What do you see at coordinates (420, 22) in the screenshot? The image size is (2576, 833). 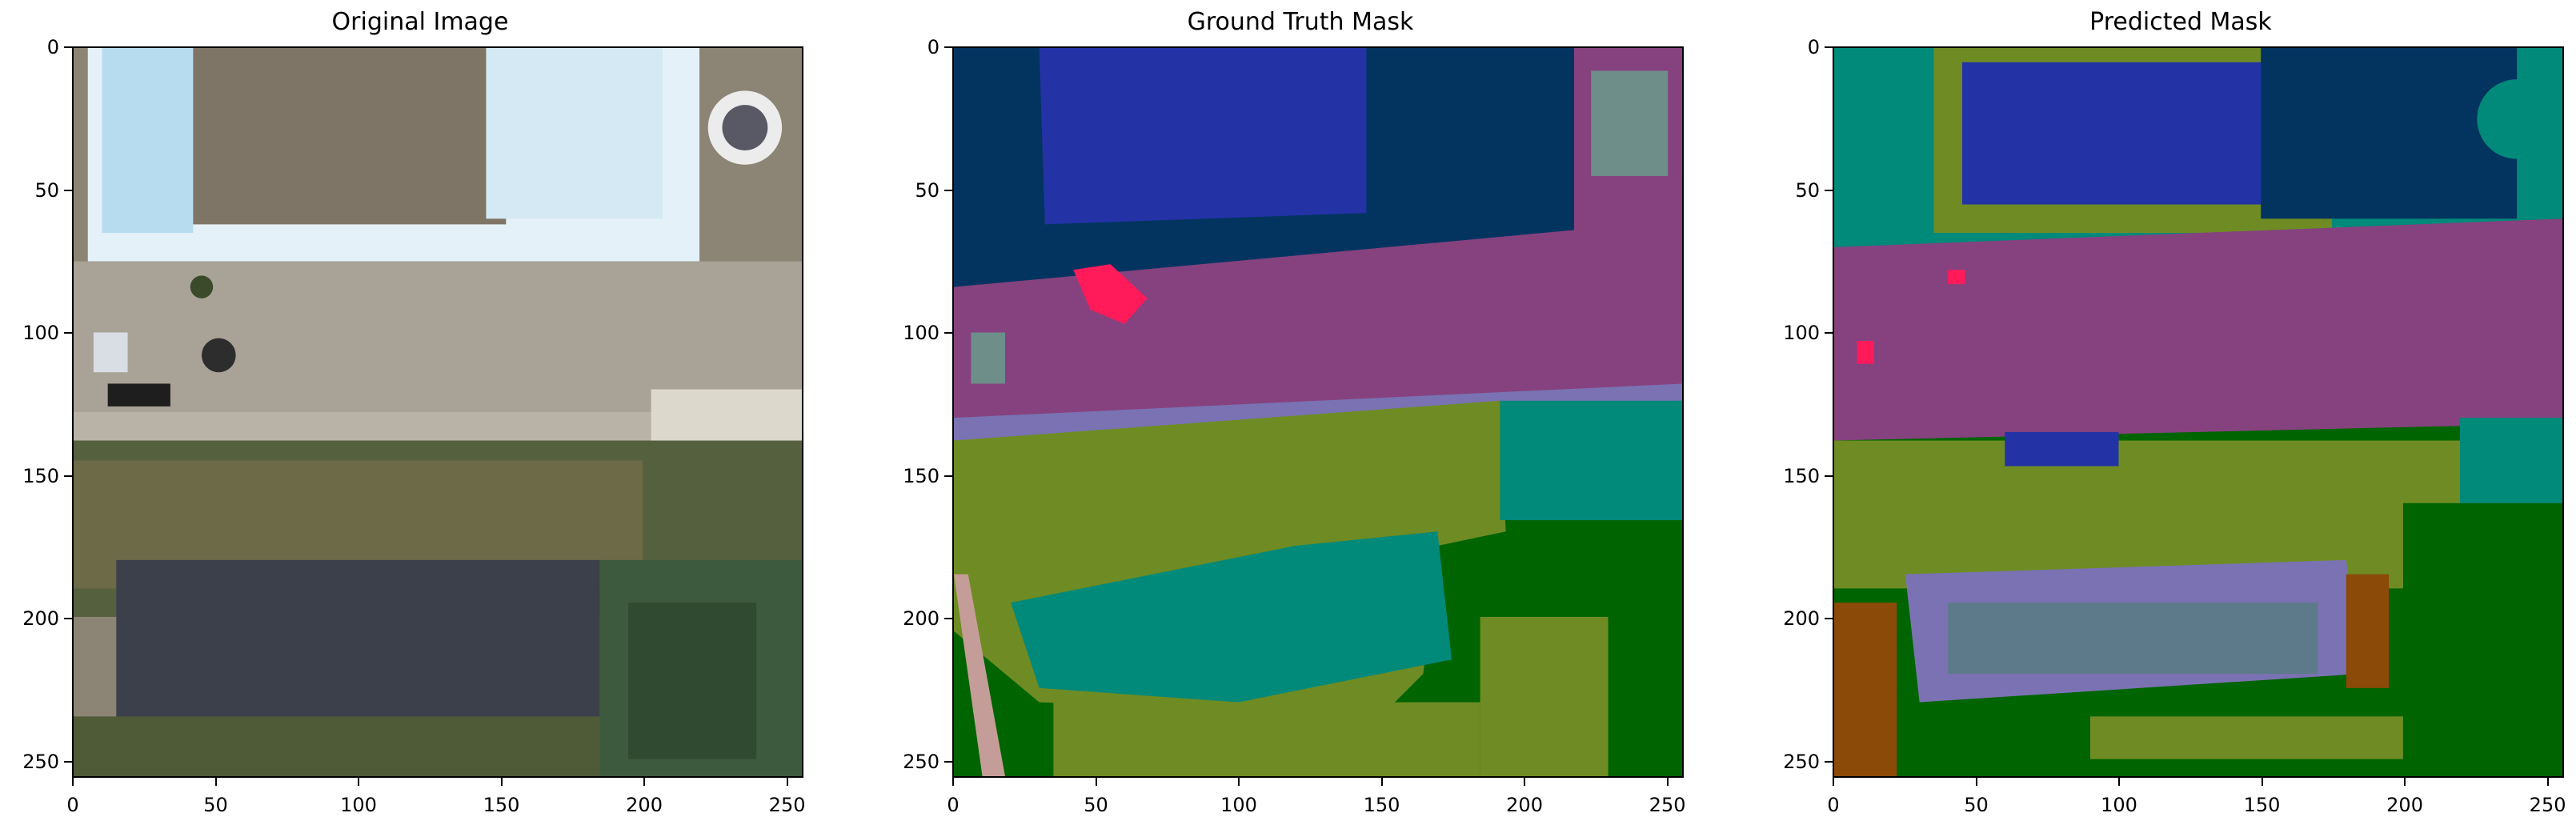 I see `panel-title: Original Image` at bounding box center [420, 22].